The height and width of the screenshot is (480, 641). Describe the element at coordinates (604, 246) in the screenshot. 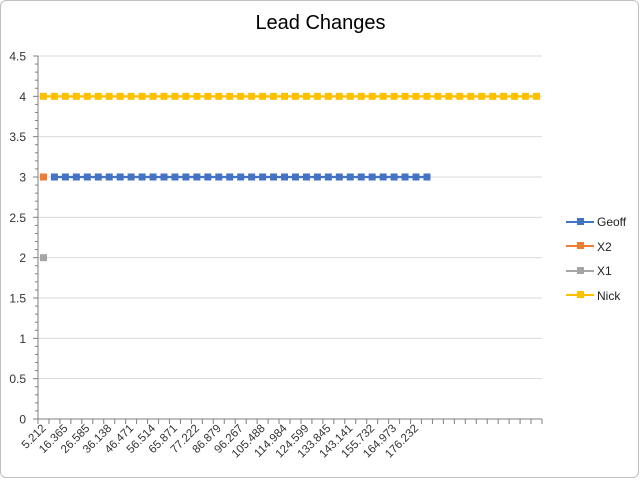

I see `legend-label: X2` at that location.